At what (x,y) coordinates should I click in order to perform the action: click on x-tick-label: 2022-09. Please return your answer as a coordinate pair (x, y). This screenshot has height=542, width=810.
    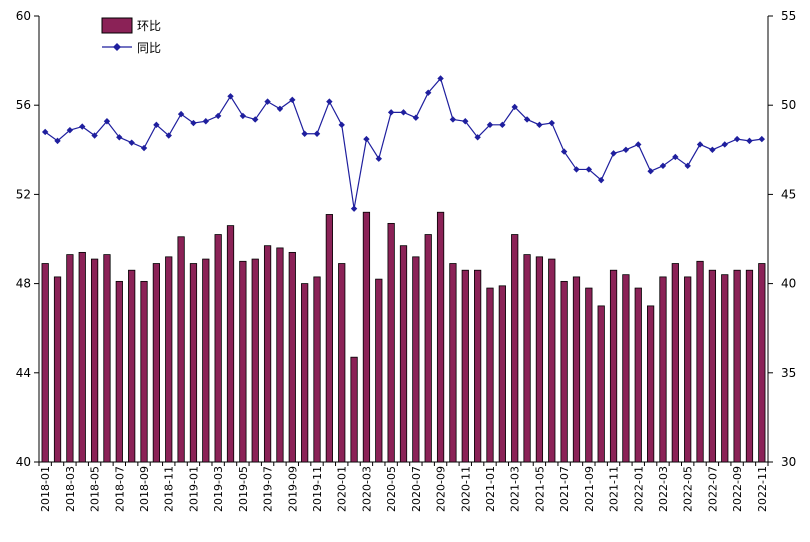
    Looking at the image, I should click on (737, 489).